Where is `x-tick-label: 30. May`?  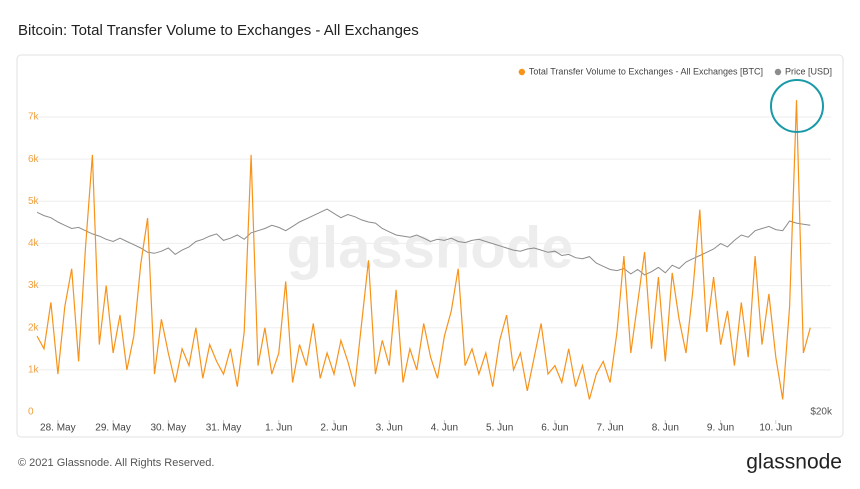
x-tick-label: 30. May is located at coordinates (169, 428).